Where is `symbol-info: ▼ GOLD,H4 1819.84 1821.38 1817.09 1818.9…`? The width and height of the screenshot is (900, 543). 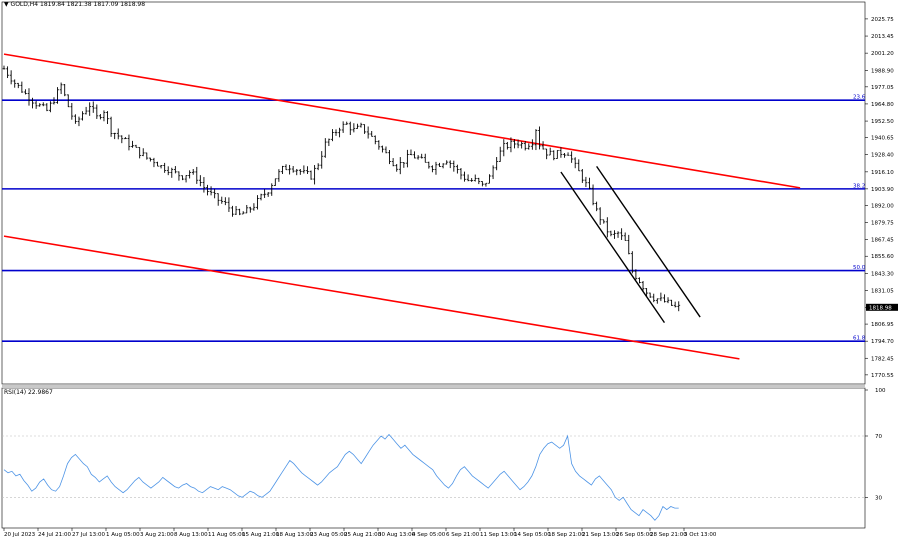
symbol-info: ▼ GOLD,H4 1819.84 1821.38 1817.09 1818.9… is located at coordinates (74, 4).